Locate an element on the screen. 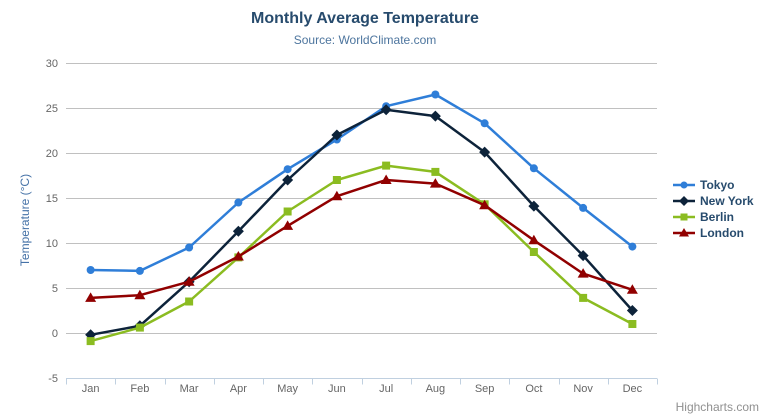 The height and width of the screenshot is (416, 769). y-axis-label: 30 is located at coordinates (52, 64).